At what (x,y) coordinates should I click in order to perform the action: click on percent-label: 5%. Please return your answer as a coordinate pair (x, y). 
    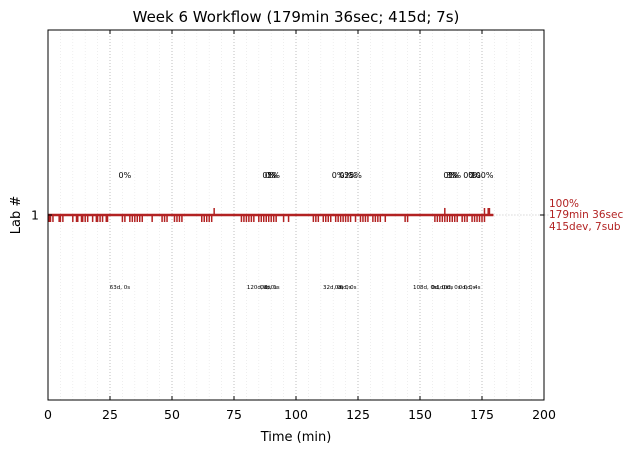
    Looking at the image, I should click on (355, 175).